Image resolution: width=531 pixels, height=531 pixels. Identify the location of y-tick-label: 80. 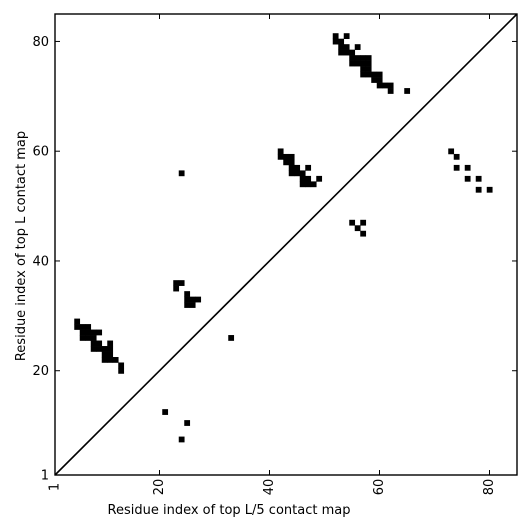
(40, 42).